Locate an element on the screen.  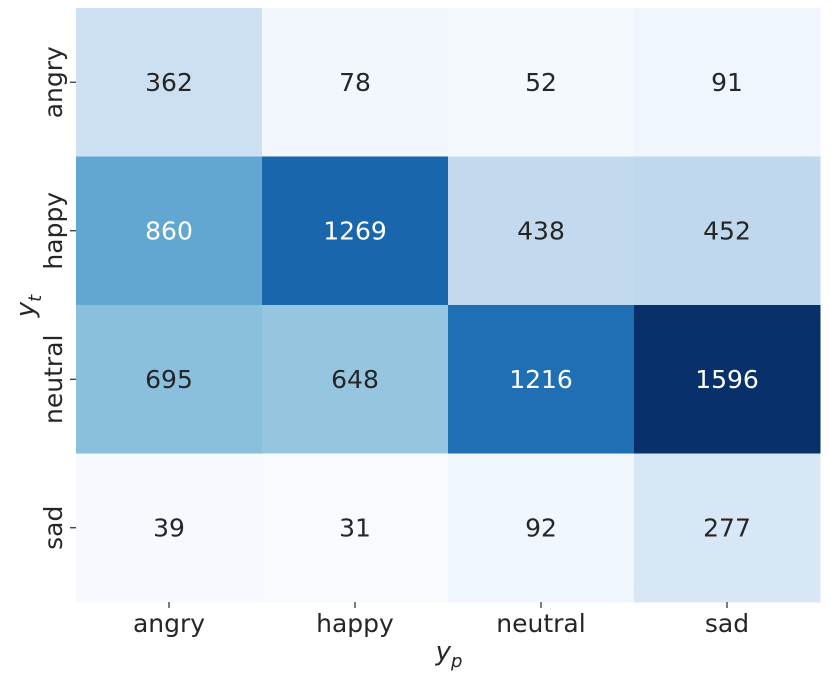
x-axis-ticks: angry happy neutral sad is located at coordinates (441, 620).